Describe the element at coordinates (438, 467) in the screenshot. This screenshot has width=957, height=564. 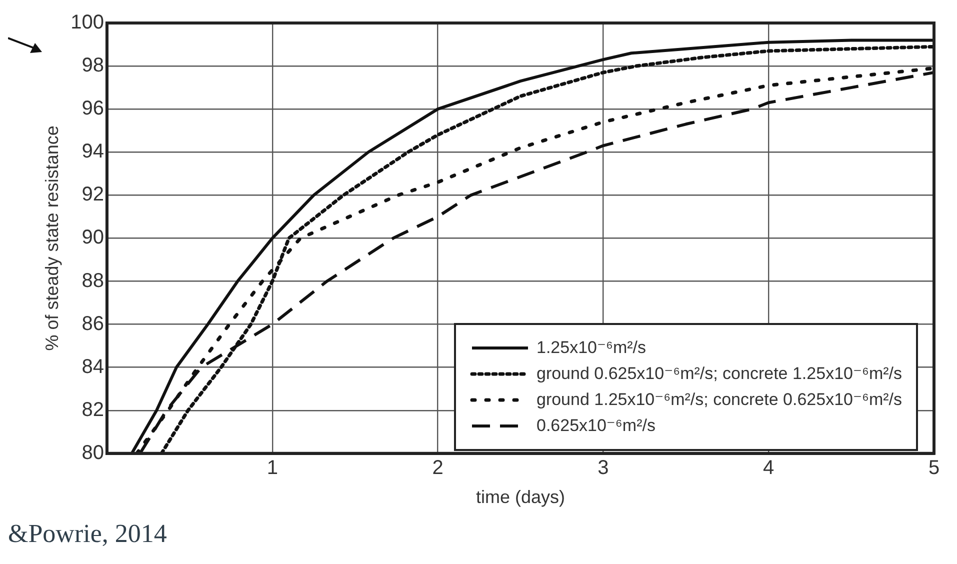
I see `x-tick-label: 2` at that location.